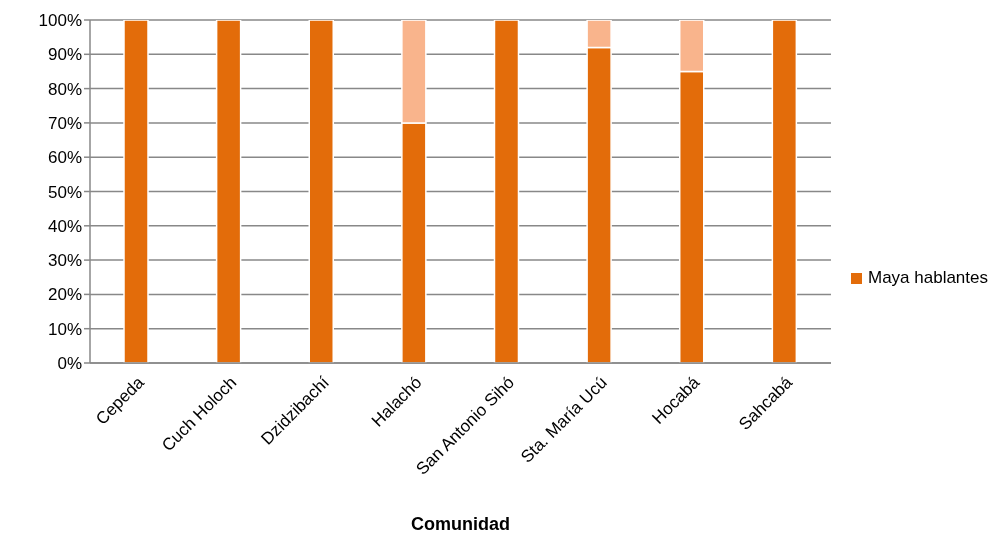 This screenshot has width=1002, height=555. I want to click on y-tick-label: 40%, so click(64, 226).